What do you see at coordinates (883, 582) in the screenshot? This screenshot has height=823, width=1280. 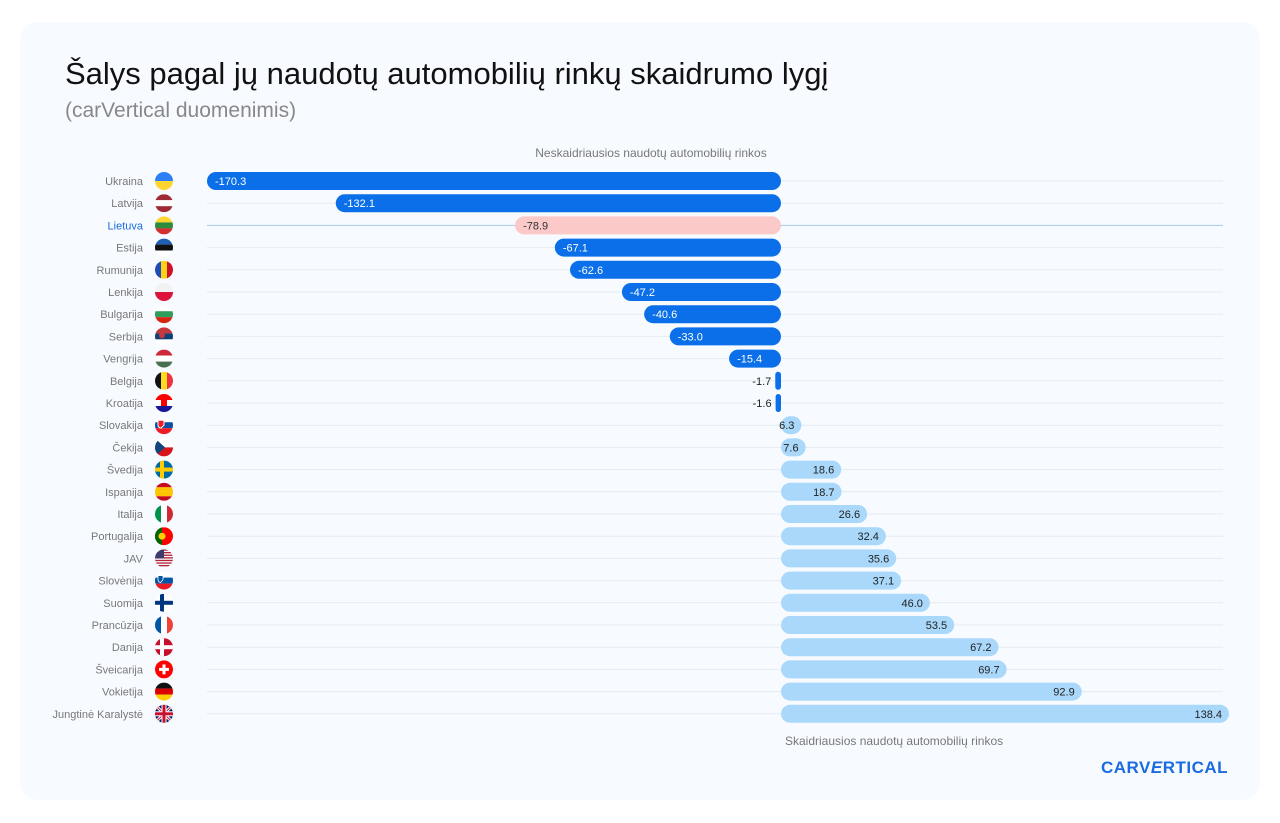 I see `data-label: 37.1` at bounding box center [883, 582].